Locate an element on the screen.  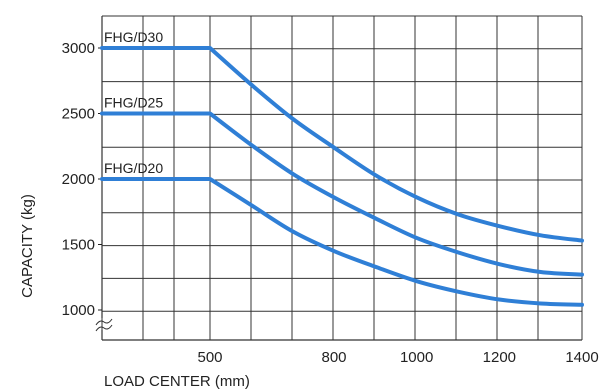
x-tick-label: 800 is located at coordinates (333, 357).